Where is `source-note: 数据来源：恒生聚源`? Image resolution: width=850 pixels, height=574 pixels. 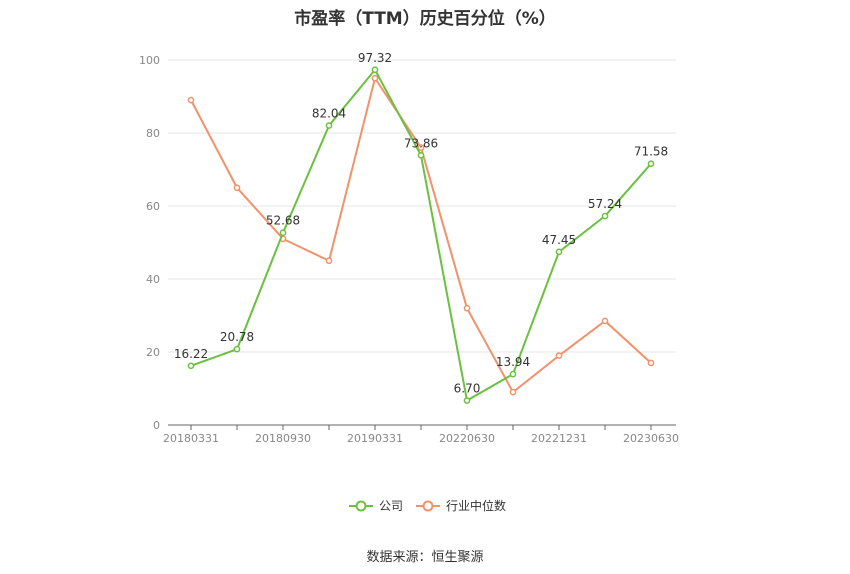
source-note: 数据来源：恒生聚源 is located at coordinates (425, 557).